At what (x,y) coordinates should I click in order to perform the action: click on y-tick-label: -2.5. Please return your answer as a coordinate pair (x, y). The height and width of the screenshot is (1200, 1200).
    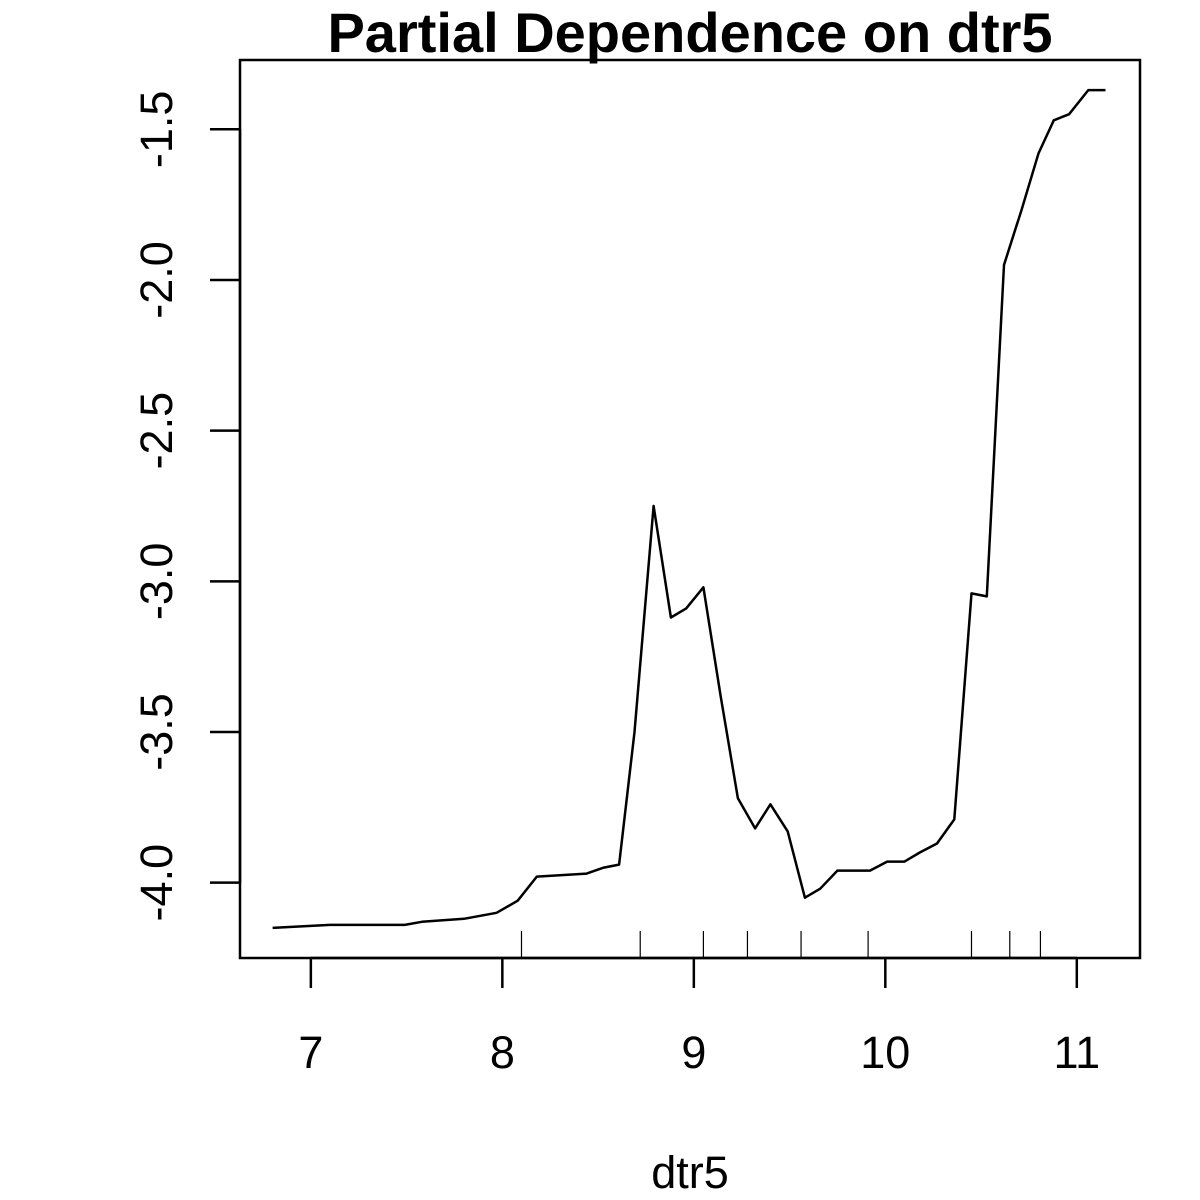
    Looking at the image, I should click on (156, 431).